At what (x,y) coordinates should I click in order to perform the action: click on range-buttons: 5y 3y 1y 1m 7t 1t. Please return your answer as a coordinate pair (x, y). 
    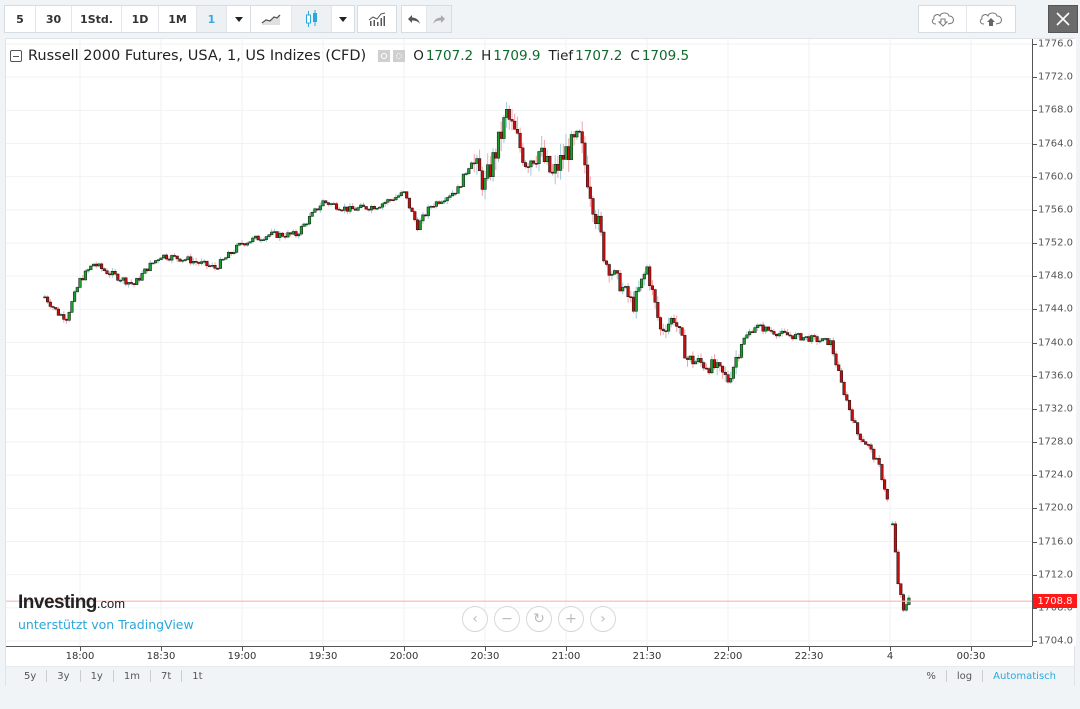
    Looking at the image, I should click on (113, 676).